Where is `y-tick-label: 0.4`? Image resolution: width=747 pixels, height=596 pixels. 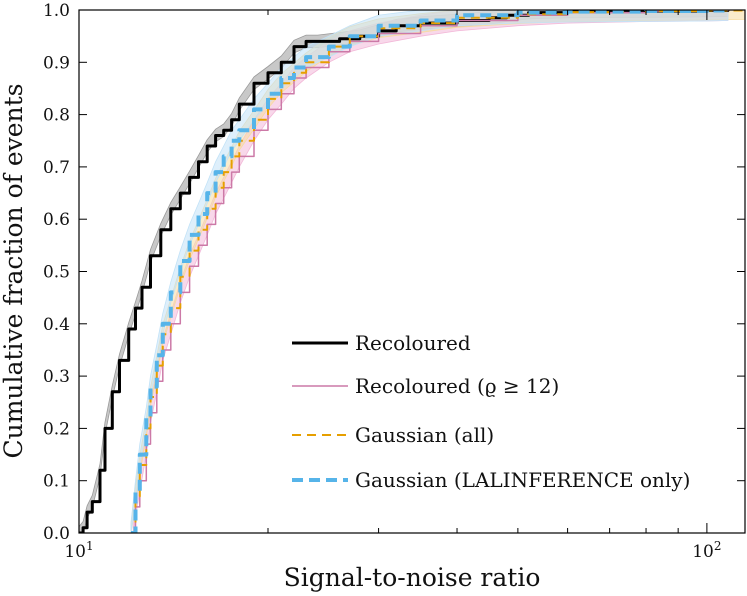 y-tick-label: 0.4 is located at coordinates (56, 325).